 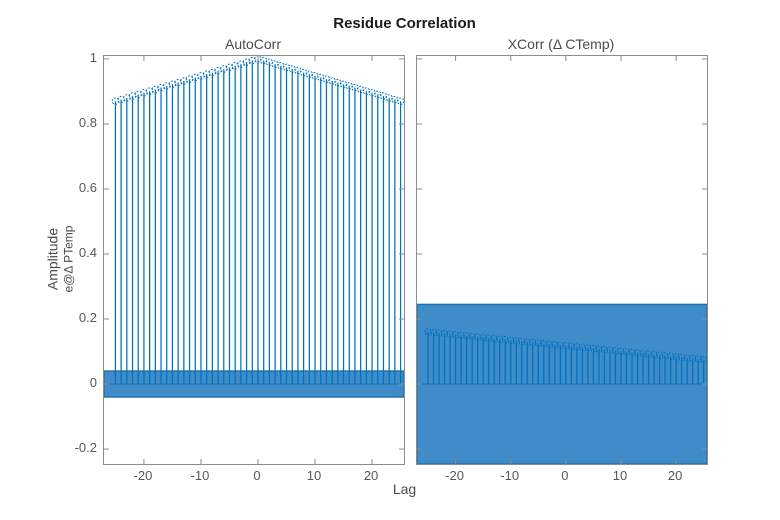 I want to click on stems, so click(x=566, y=358).